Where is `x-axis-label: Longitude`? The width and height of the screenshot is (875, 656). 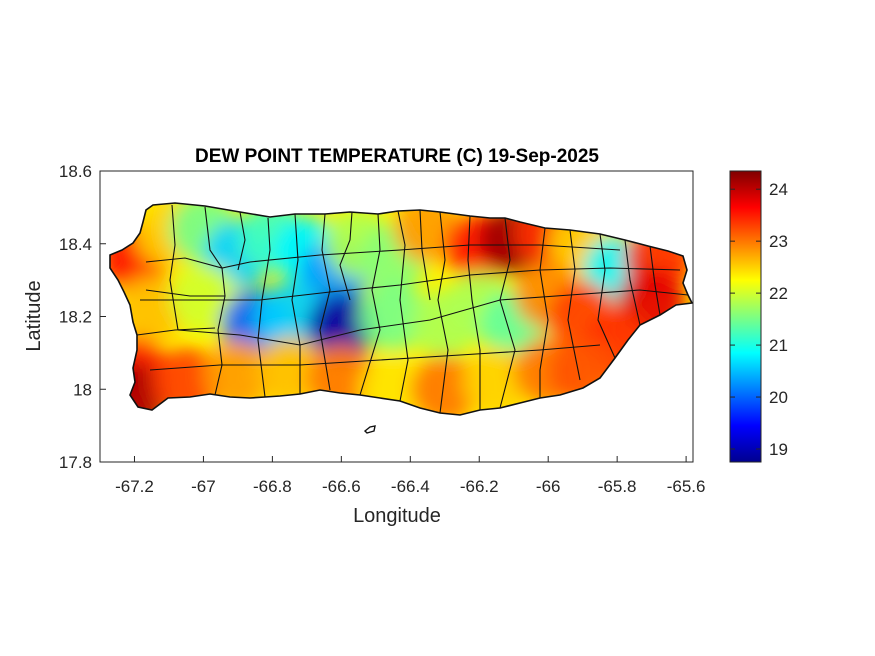
x-axis-label: Longitude is located at coordinates (397, 516).